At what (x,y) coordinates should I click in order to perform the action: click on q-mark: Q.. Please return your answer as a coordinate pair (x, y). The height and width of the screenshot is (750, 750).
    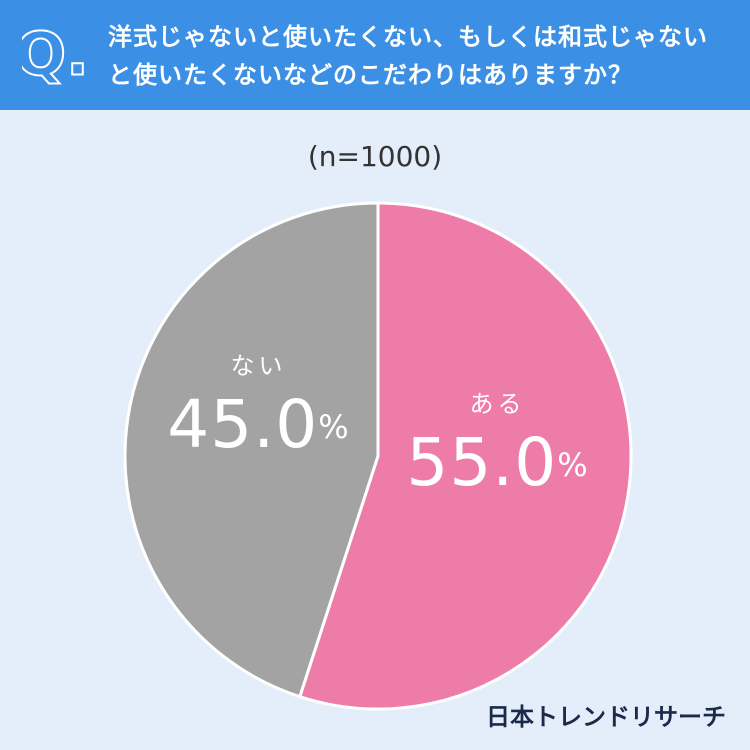
    Looking at the image, I should click on (55, 55).